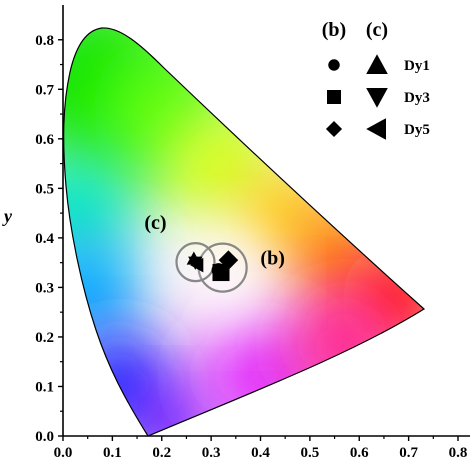 The width and height of the screenshot is (474, 474). I want to click on legend-entry-label: Dy1, so click(417, 66).